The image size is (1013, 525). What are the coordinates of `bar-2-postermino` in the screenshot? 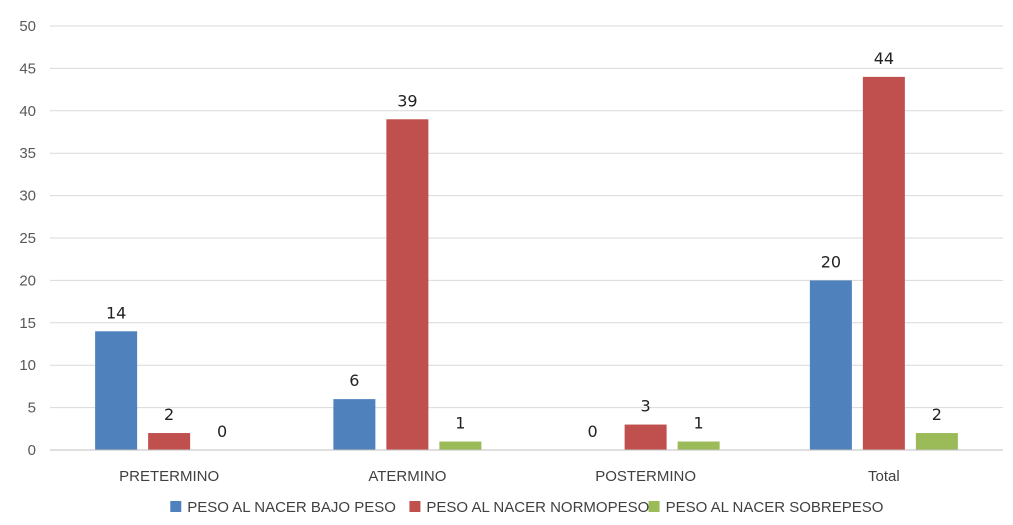 It's located at (645, 437).